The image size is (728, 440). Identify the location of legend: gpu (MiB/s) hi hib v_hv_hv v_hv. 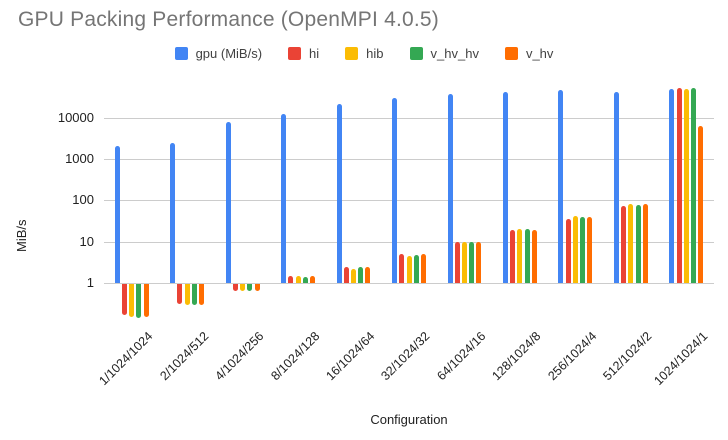
(364, 53).